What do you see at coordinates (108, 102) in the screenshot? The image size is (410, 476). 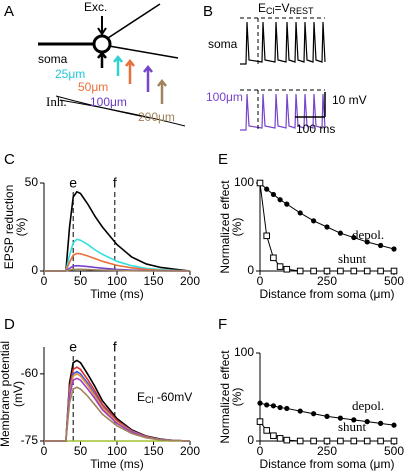 I see `distance-label: 100μm` at bounding box center [108, 102].